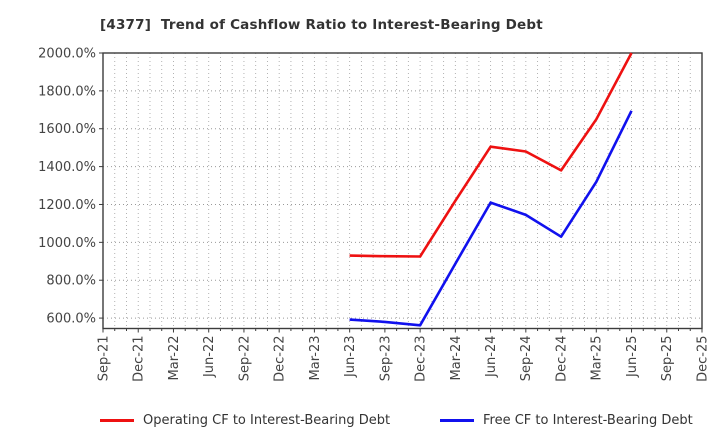 The height and width of the screenshot is (440, 720). I want to click on x-tick-label: Sep-22, so click(244, 359).